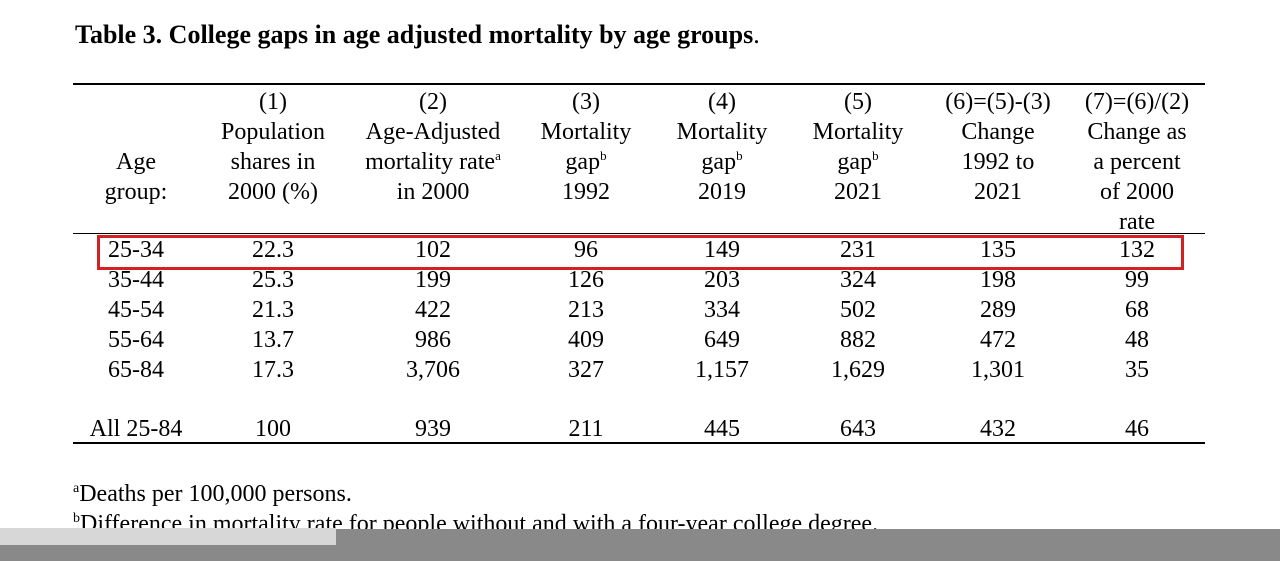 The image size is (1280, 561). I want to click on column-header-line: (6)=(5)-(3), so click(998, 102).